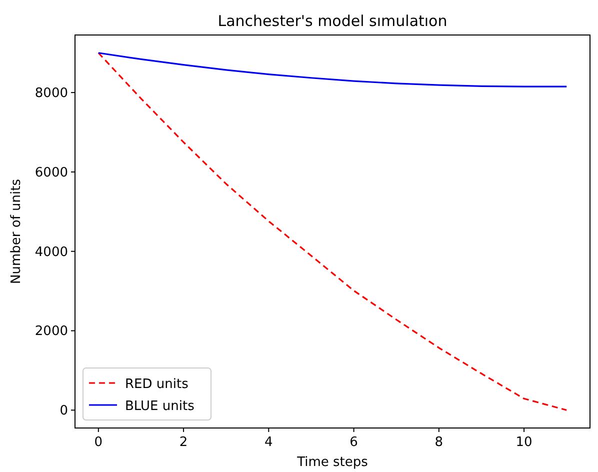 This screenshot has width=598, height=472. I want to click on x-axis-title: Time steps, so click(332, 462).